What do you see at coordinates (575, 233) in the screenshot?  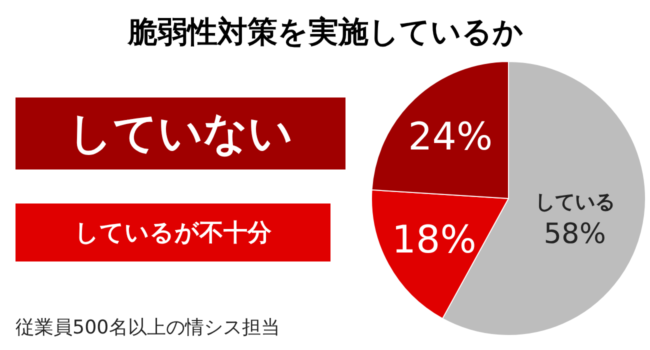 I see `data-label: 58%` at bounding box center [575, 233].